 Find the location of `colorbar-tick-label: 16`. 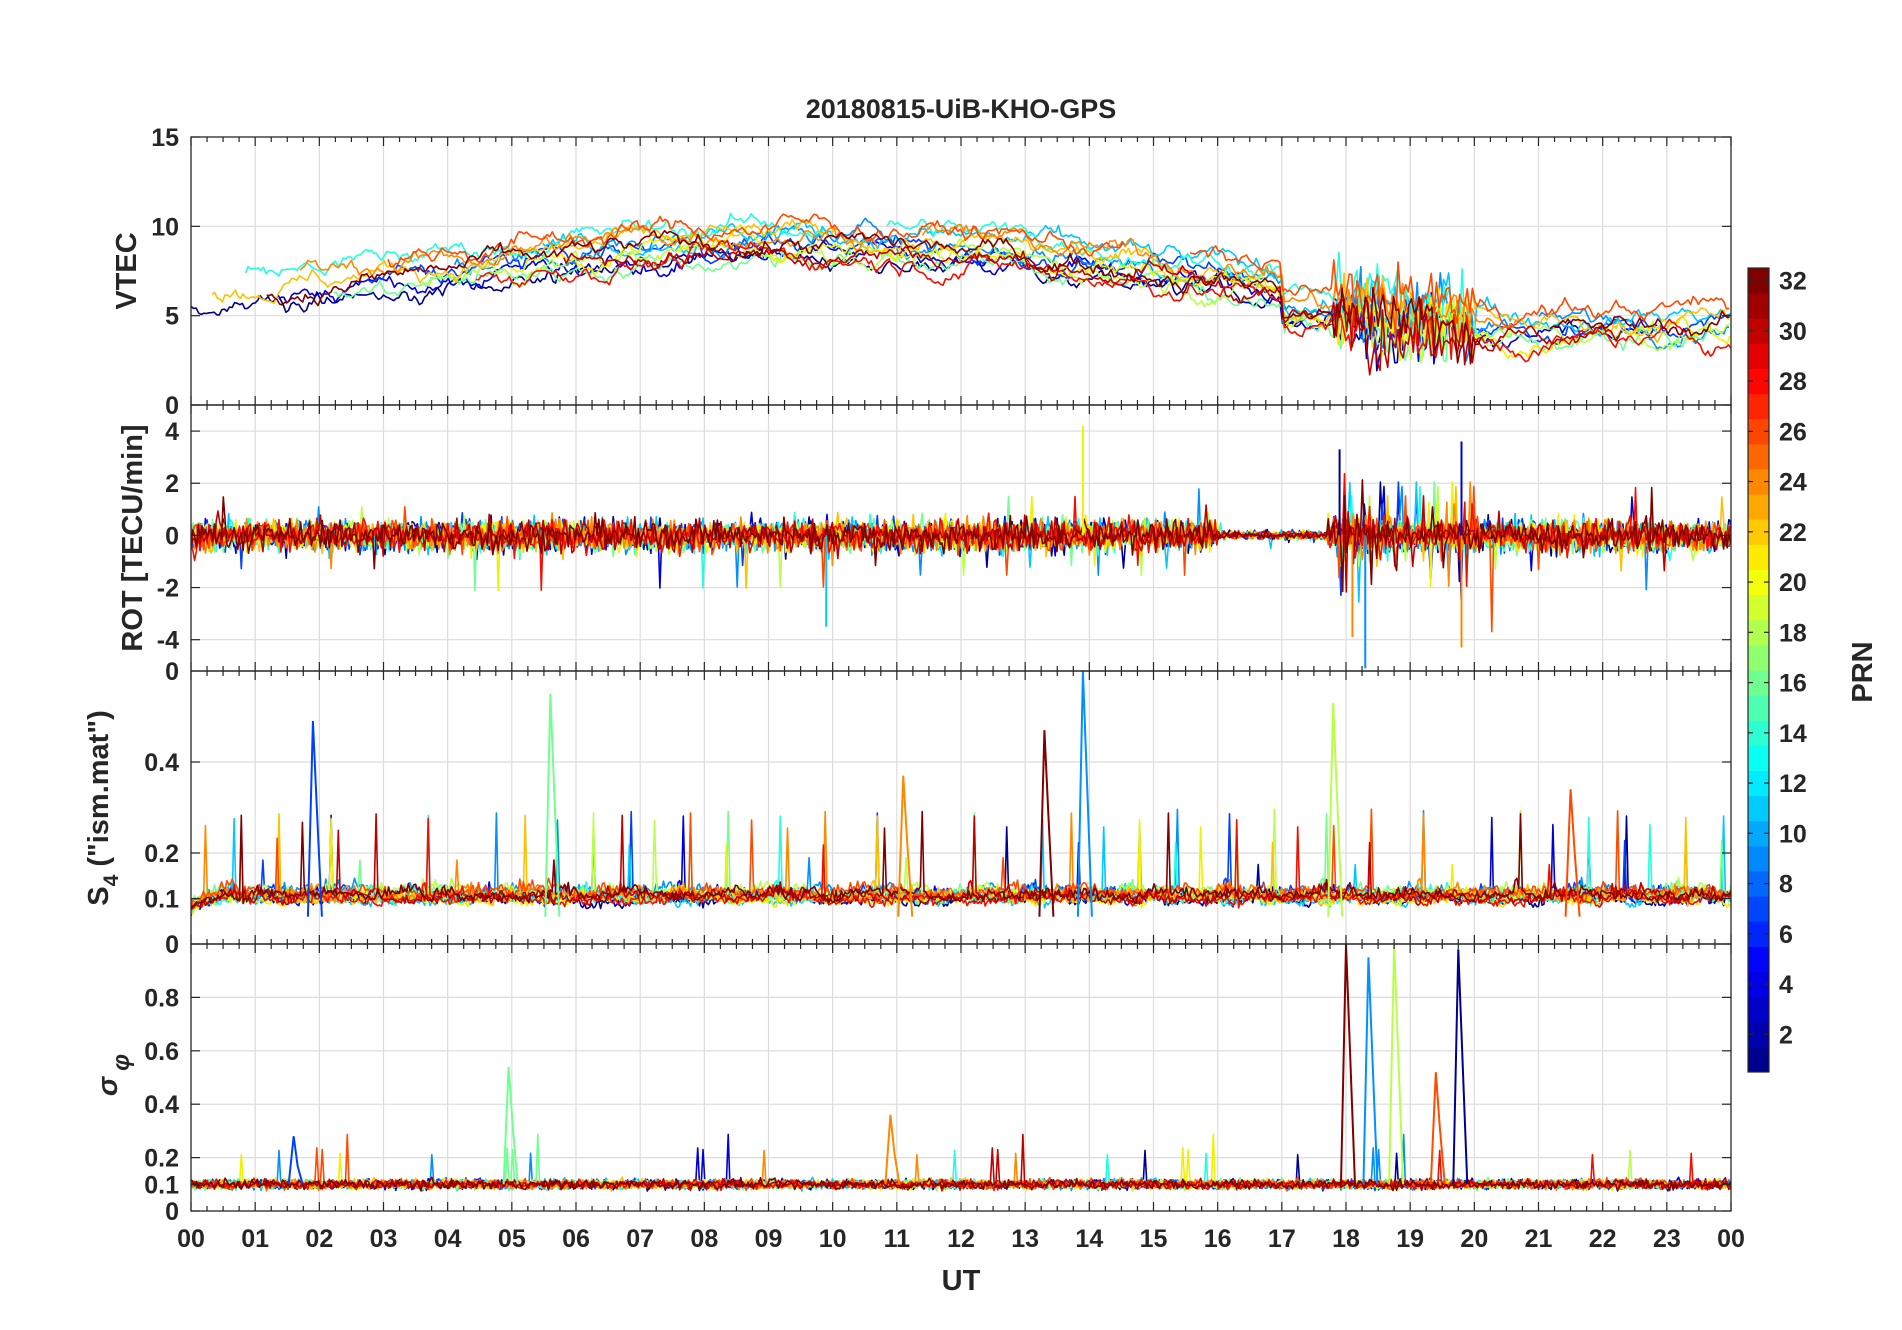

colorbar-tick-label: 16 is located at coordinates (1793, 684).